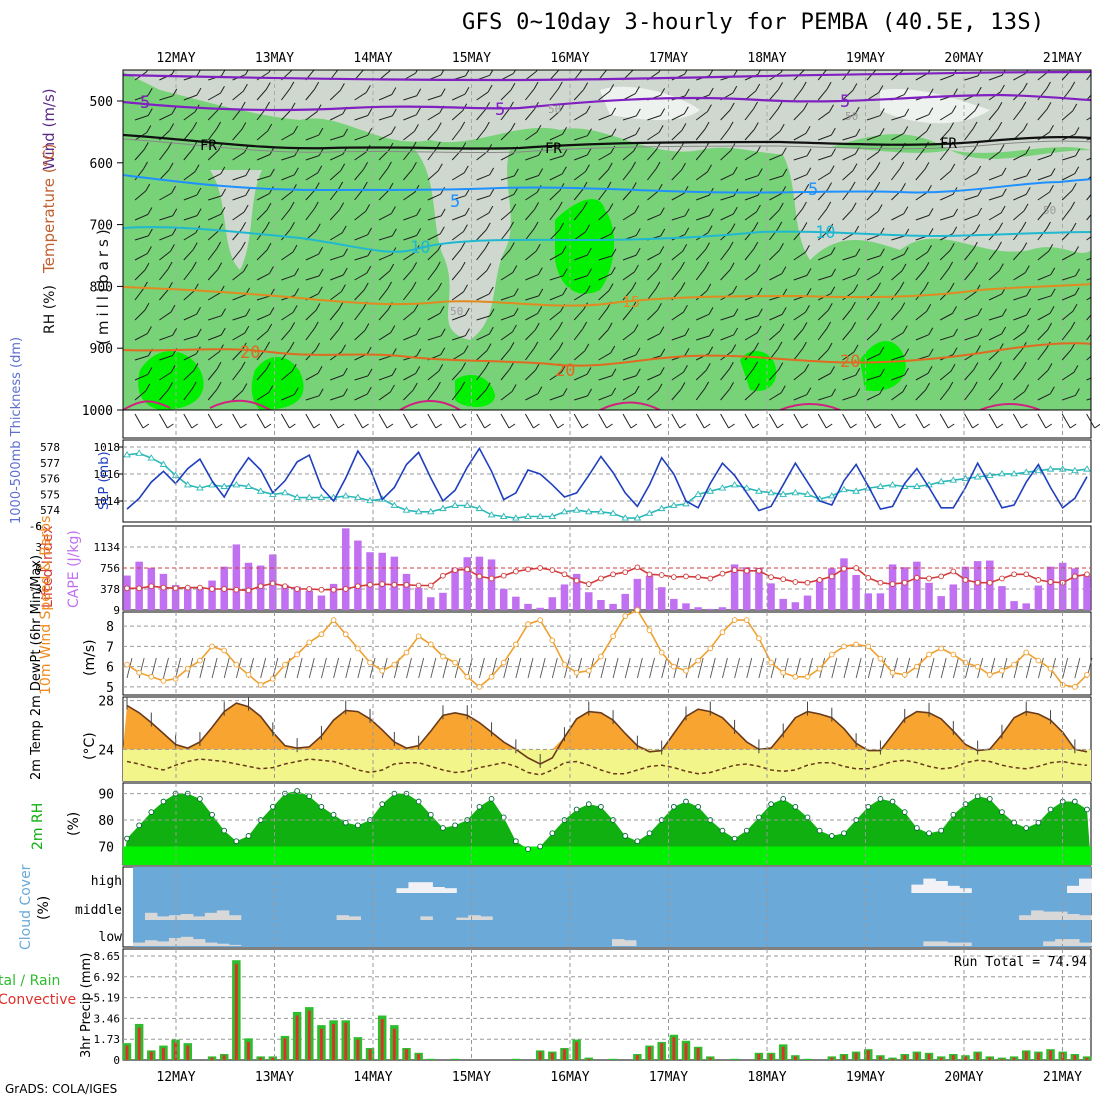 The height and width of the screenshot is (1100, 1100). Describe the element at coordinates (554, 109) in the screenshot. I see `rh-50-label: 50` at that location.